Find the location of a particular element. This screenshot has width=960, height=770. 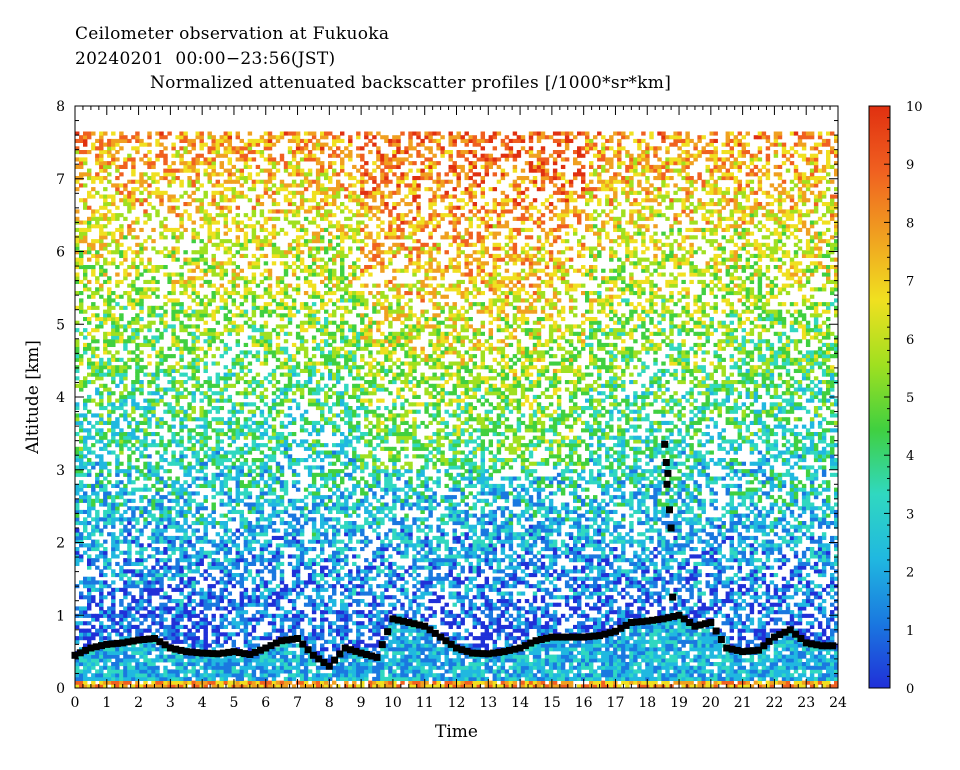

y-tick-label: 2 is located at coordinates (60, 544).